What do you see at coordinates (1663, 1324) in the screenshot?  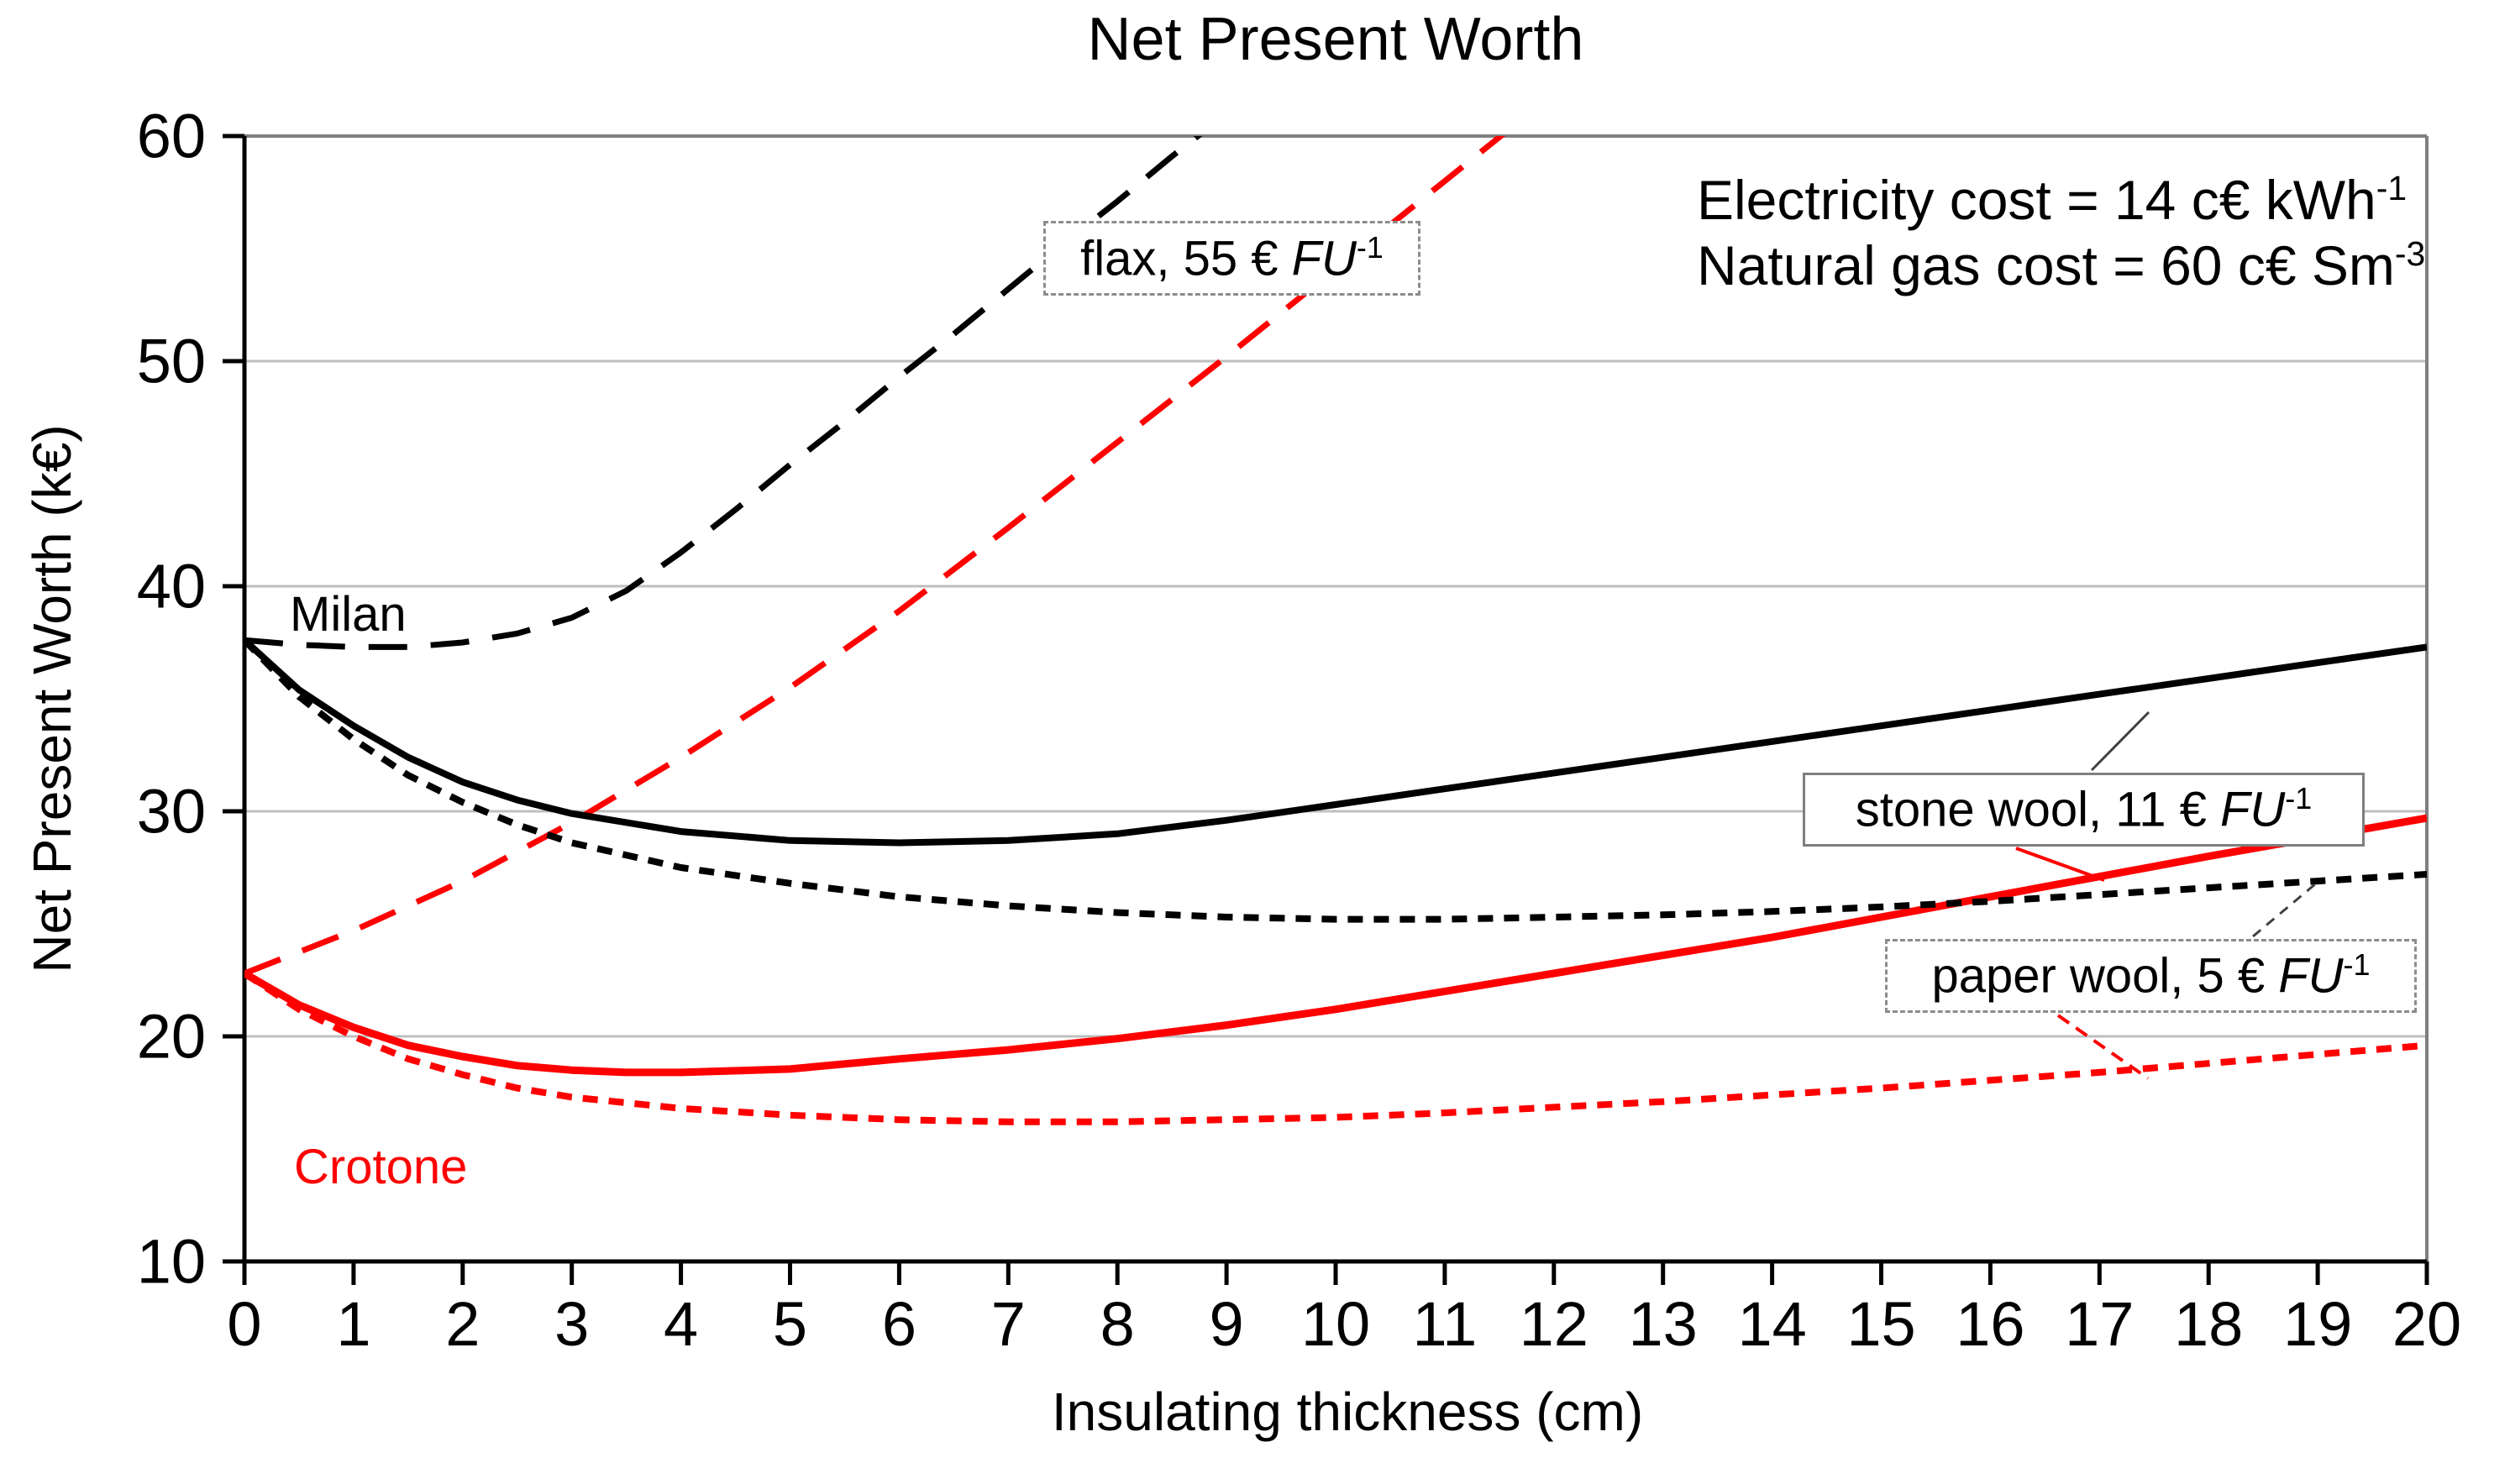 I see `svg-text: 13` at bounding box center [1663, 1324].